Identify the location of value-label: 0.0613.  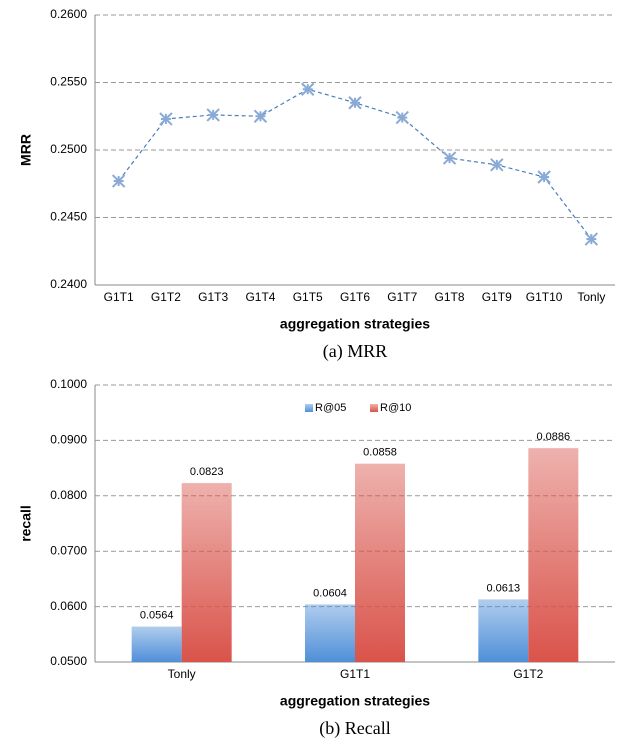
(504, 588).